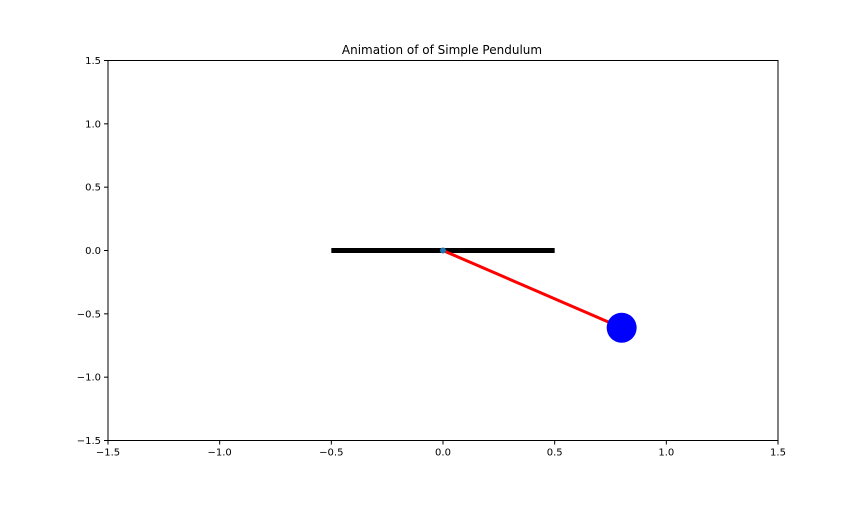 This screenshot has width=864, height=508. Describe the element at coordinates (89, 378) in the screenshot. I see `y-tick-label: −1.0` at that location.